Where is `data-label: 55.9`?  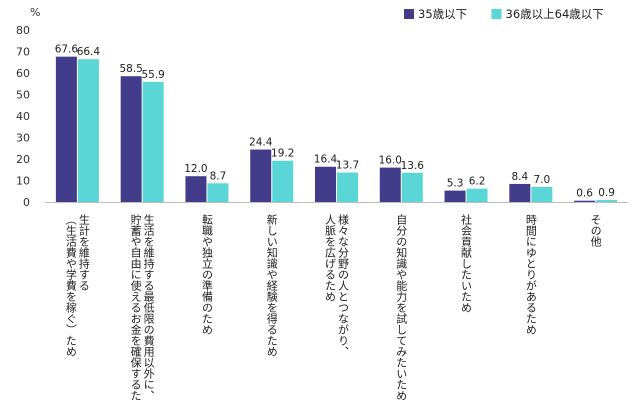
data-label: 55.9 is located at coordinates (152, 75).